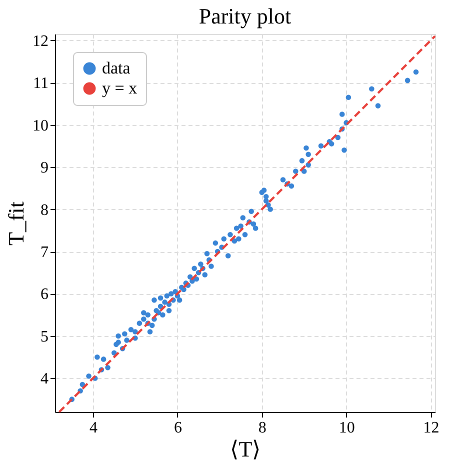 This screenshot has width=463, height=475. I want to click on y-tick-label: 9, so click(44, 168).